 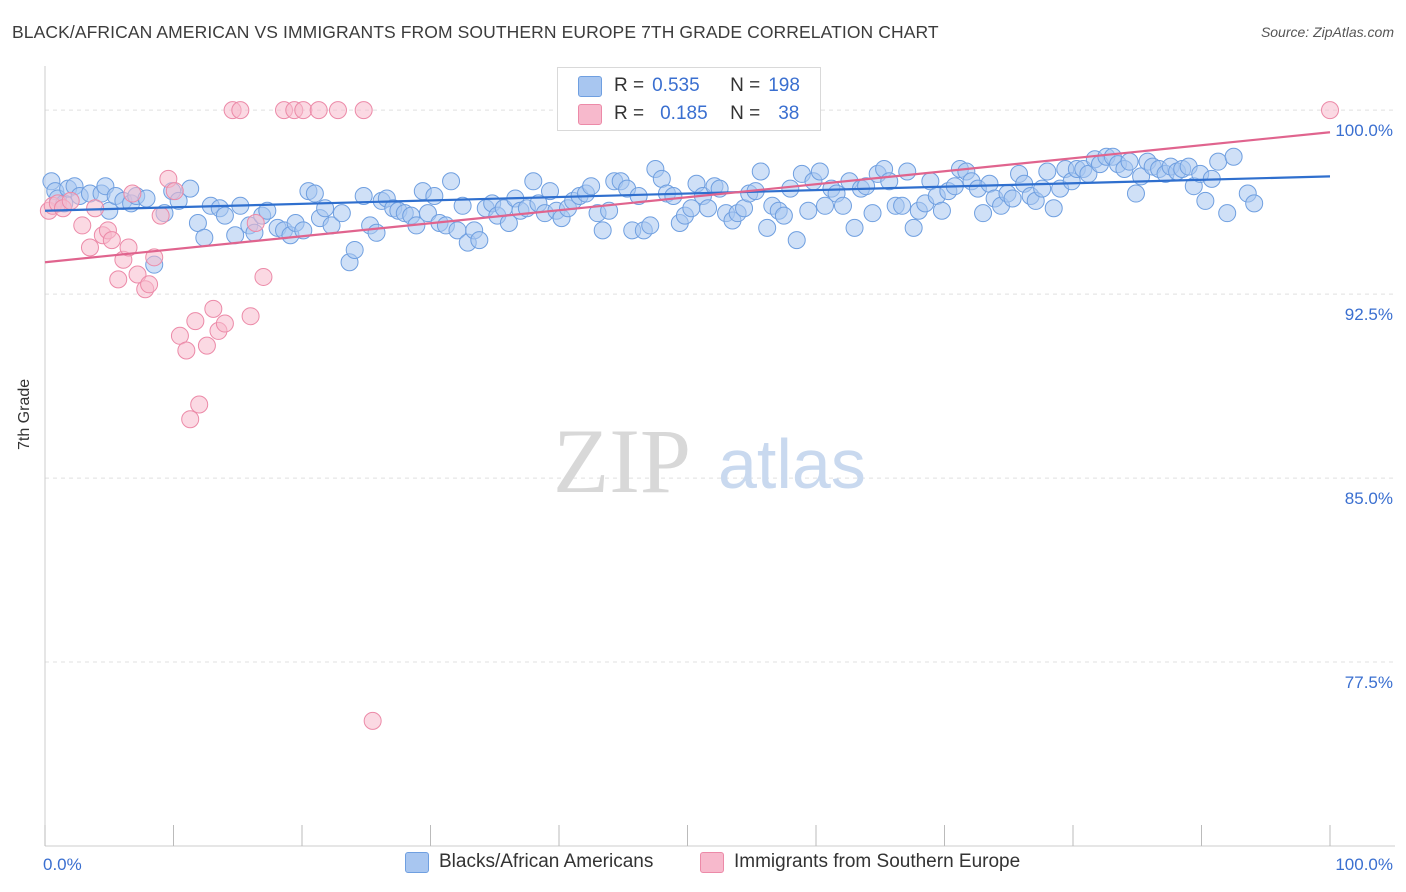 What do you see at coordinates (792, 464) in the screenshot?
I see `watermark-atlas: atlas` at bounding box center [792, 464].